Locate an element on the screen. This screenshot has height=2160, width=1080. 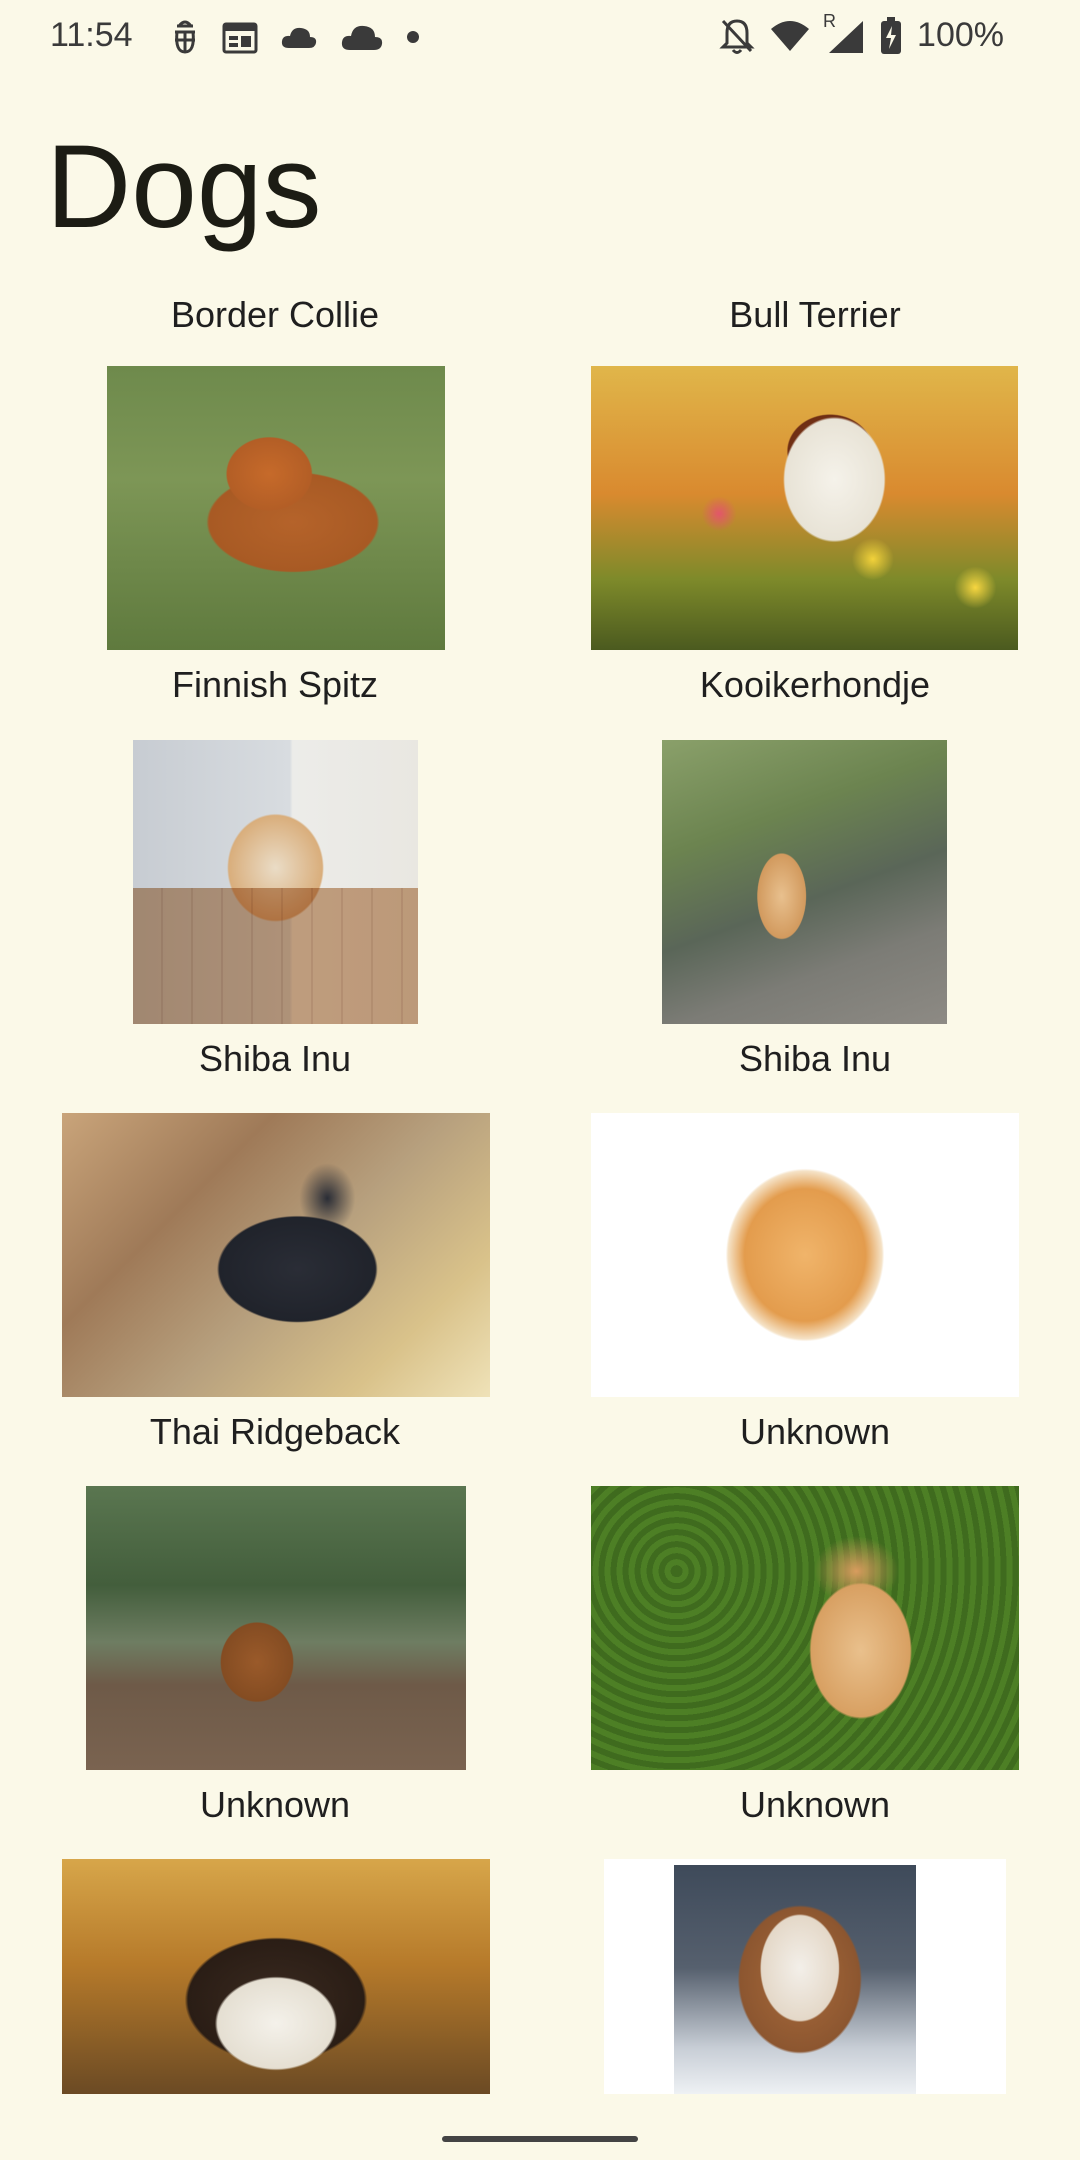
dog-breed-label: Border Collie is located at coordinates (275, 314).